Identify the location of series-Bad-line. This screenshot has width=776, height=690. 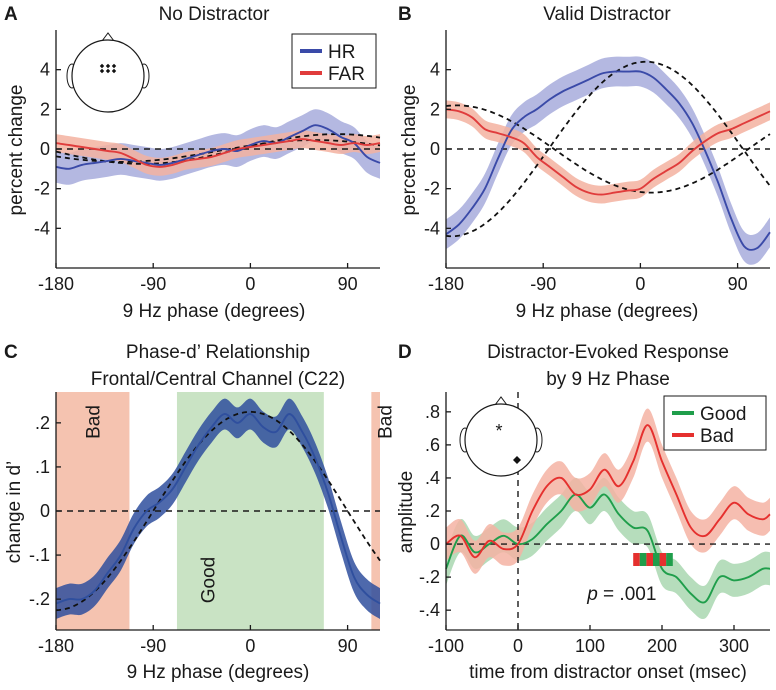
(608, 491).